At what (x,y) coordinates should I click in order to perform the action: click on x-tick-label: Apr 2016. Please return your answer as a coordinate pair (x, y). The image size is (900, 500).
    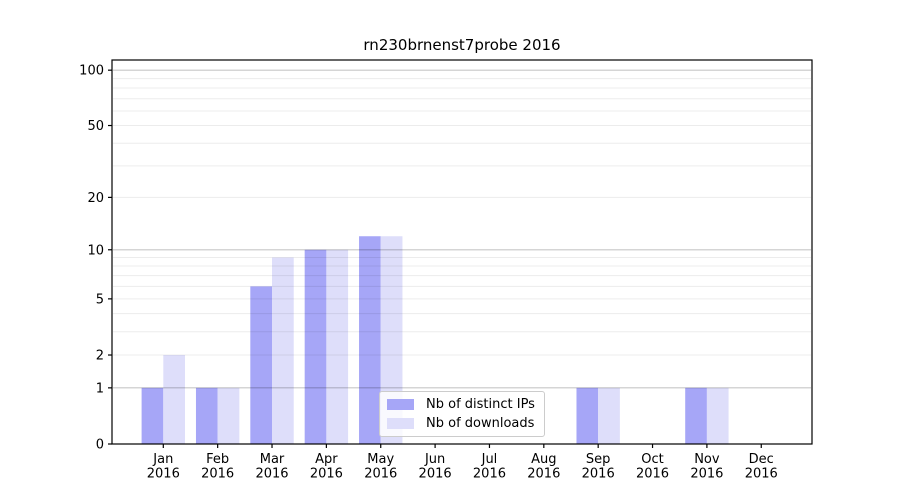
    Looking at the image, I should click on (326, 467).